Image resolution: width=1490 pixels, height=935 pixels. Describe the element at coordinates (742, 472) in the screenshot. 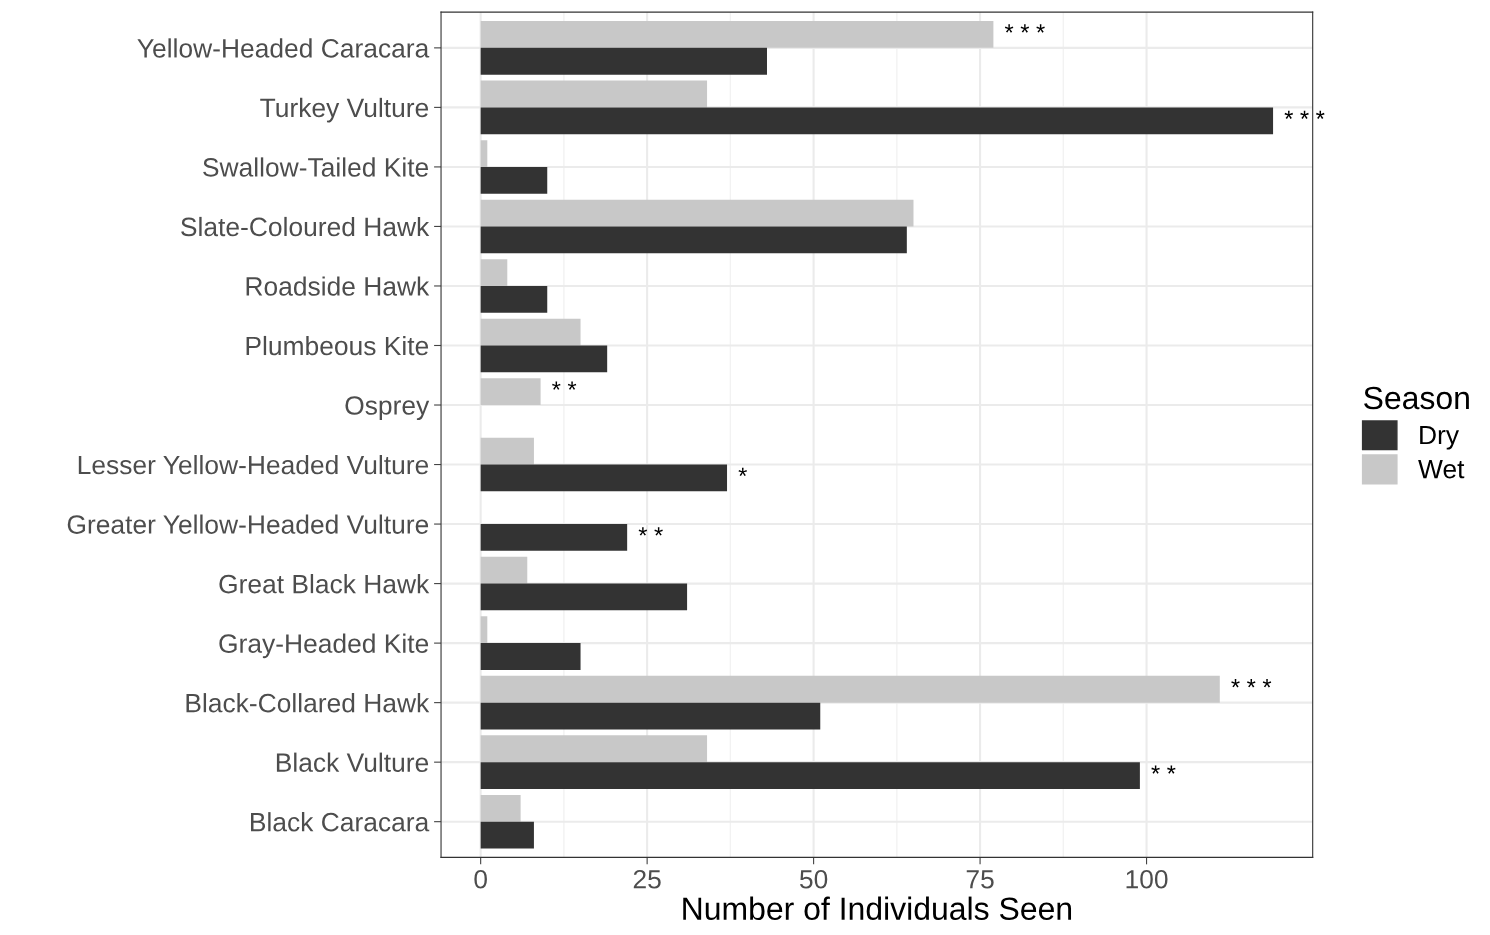

I see `annotation: *` at that location.